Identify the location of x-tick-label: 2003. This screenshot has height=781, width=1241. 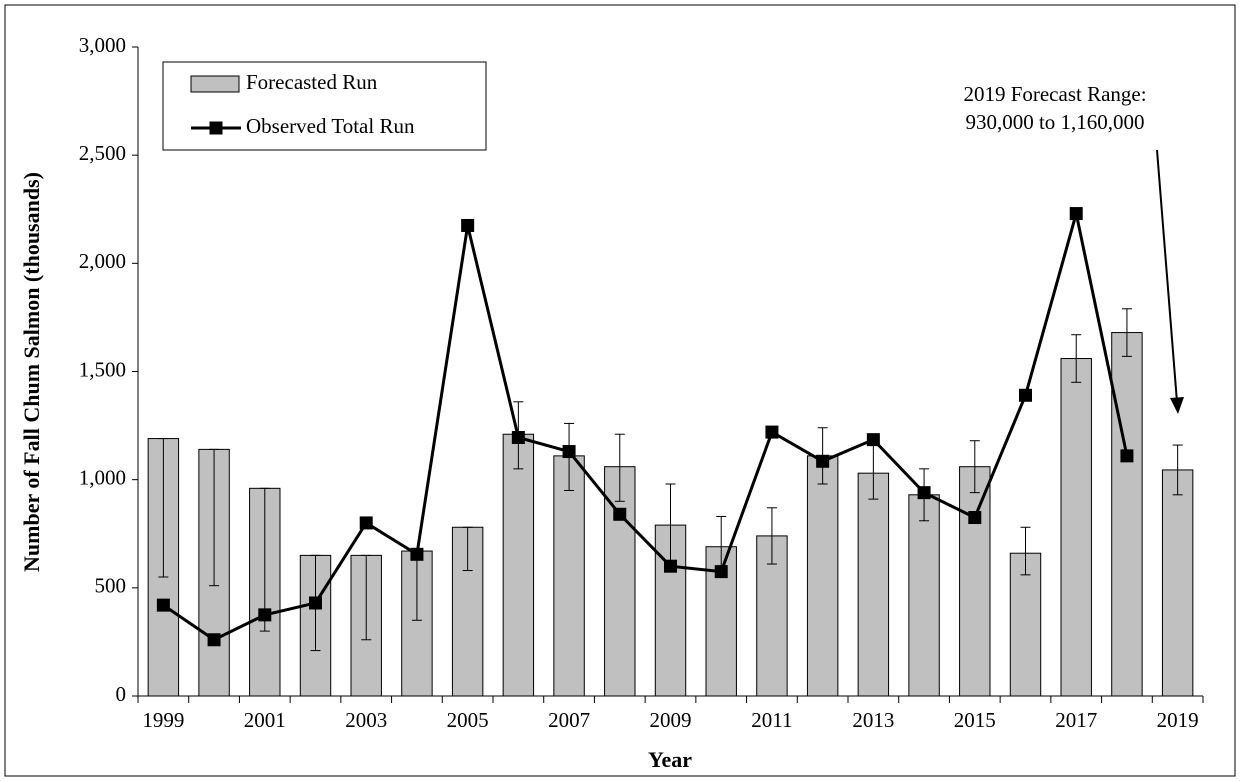
(366, 720).